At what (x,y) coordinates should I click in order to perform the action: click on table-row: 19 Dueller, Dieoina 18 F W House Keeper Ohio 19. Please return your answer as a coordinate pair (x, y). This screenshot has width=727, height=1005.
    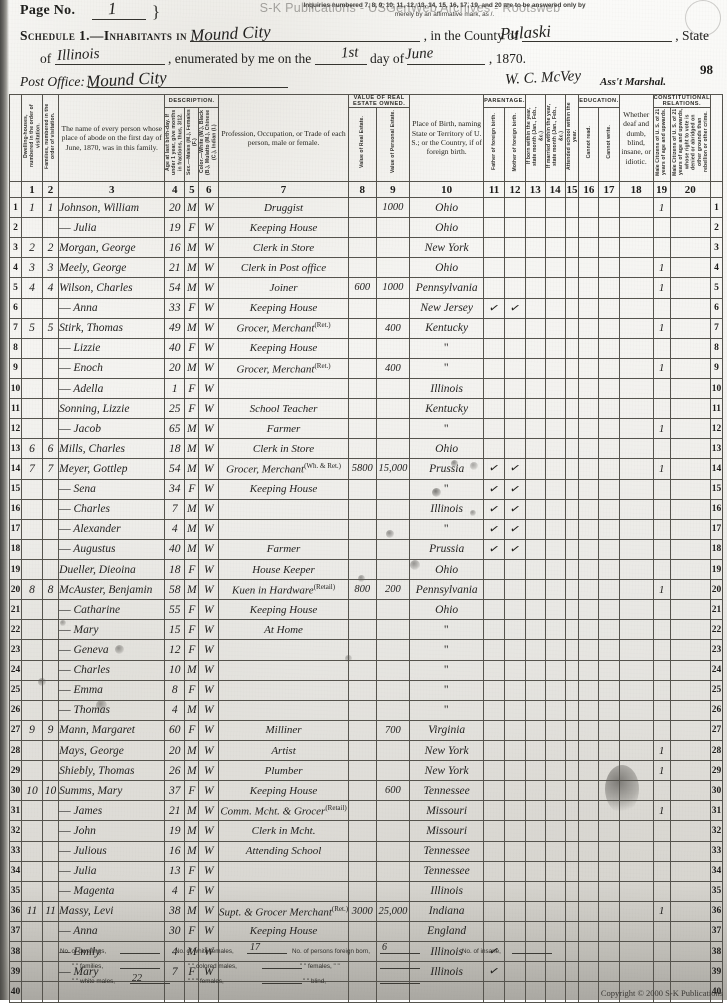
    Looking at the image, I should click on (366, 569).